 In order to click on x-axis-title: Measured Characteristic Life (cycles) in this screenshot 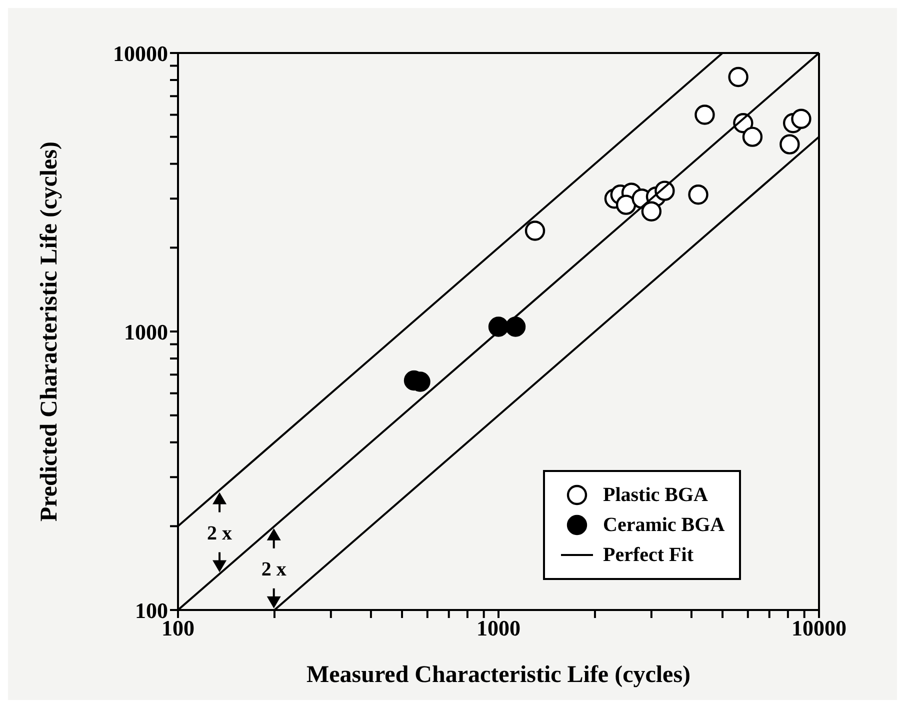, I will do `click(498, 675)`.